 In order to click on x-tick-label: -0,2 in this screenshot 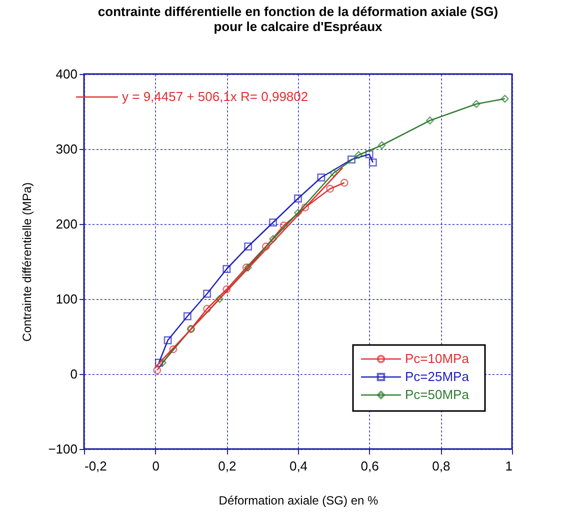, I will do `click(95, 466)`.